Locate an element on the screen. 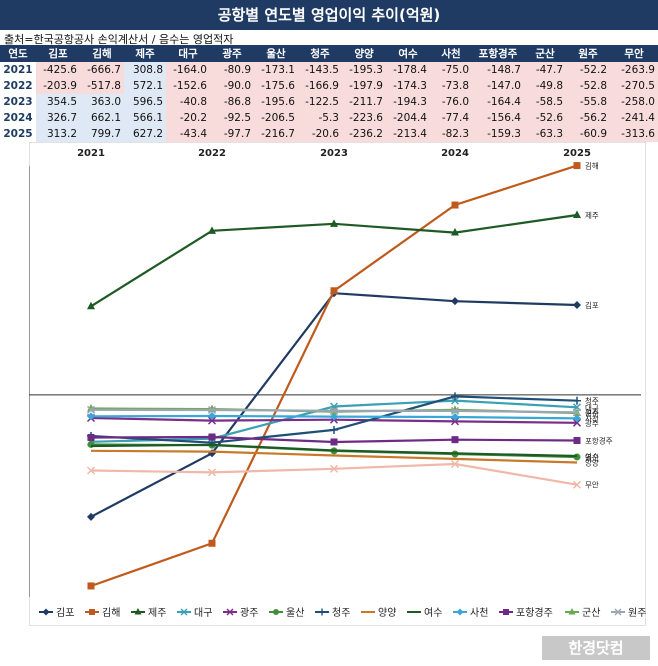 The height and width of the screenshot is (666, 658). table-cell: -40.8 is located at coordinates (188, 102).